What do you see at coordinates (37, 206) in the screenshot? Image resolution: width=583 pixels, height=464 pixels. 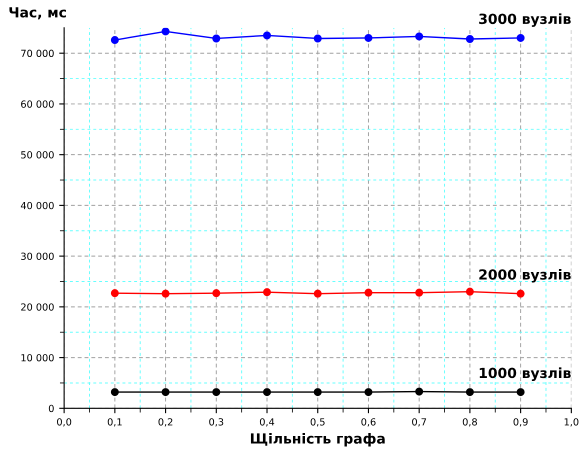 I see `y-tick-label: 40 000` at bounding box center [37, 206].